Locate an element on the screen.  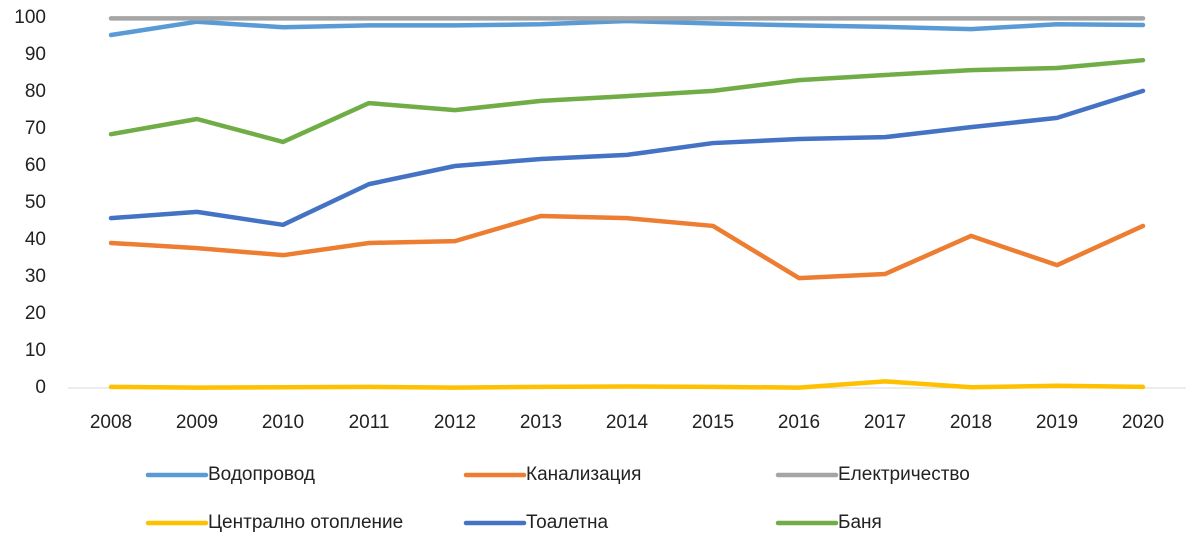
x-tick-label: 2015 is located at coordinates (713, 422).